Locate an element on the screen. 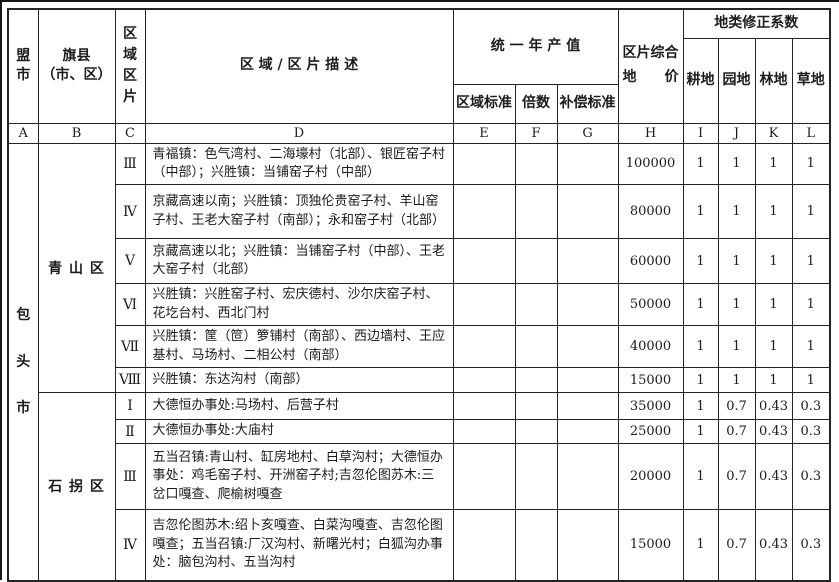 Image resolution: width=839 pixels, height=582 pixels. header-annual-value: 统 一 年 产 值 is located at coordinates (535, 46).